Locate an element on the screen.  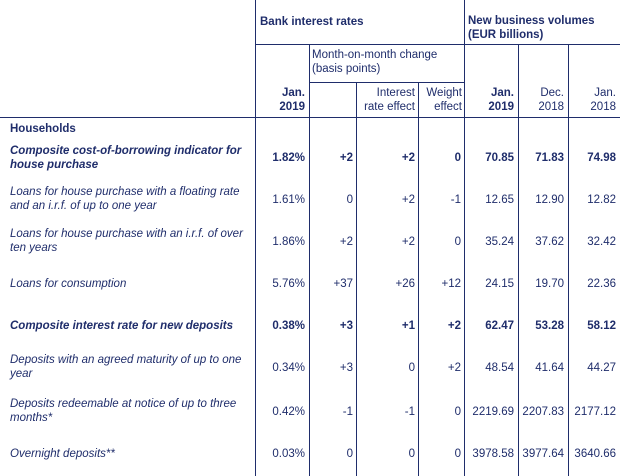
col-divider-we is located at coordinates (418, 279).